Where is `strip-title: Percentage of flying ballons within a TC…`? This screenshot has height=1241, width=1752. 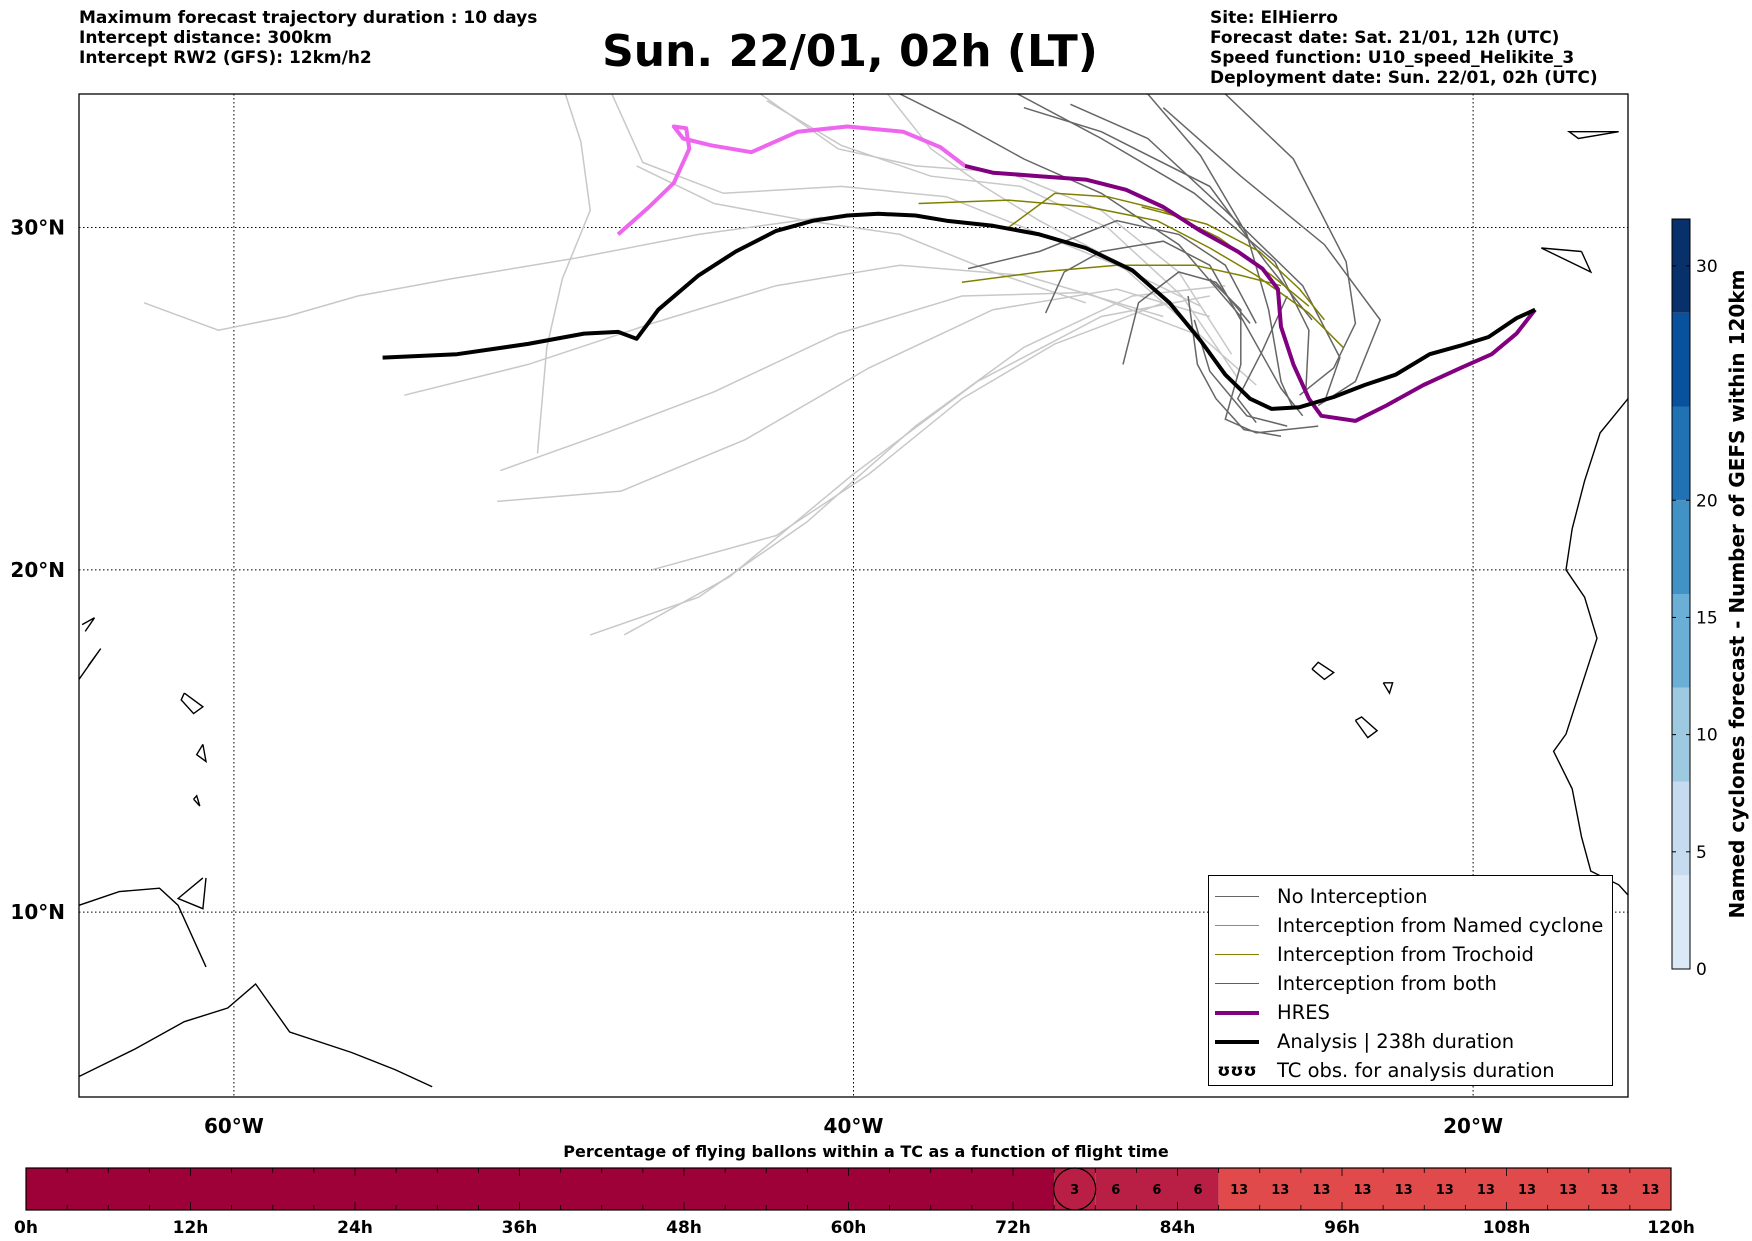
strip-title: Percentage of flying ballons within a TC… is located at coordinates (866, 1151).